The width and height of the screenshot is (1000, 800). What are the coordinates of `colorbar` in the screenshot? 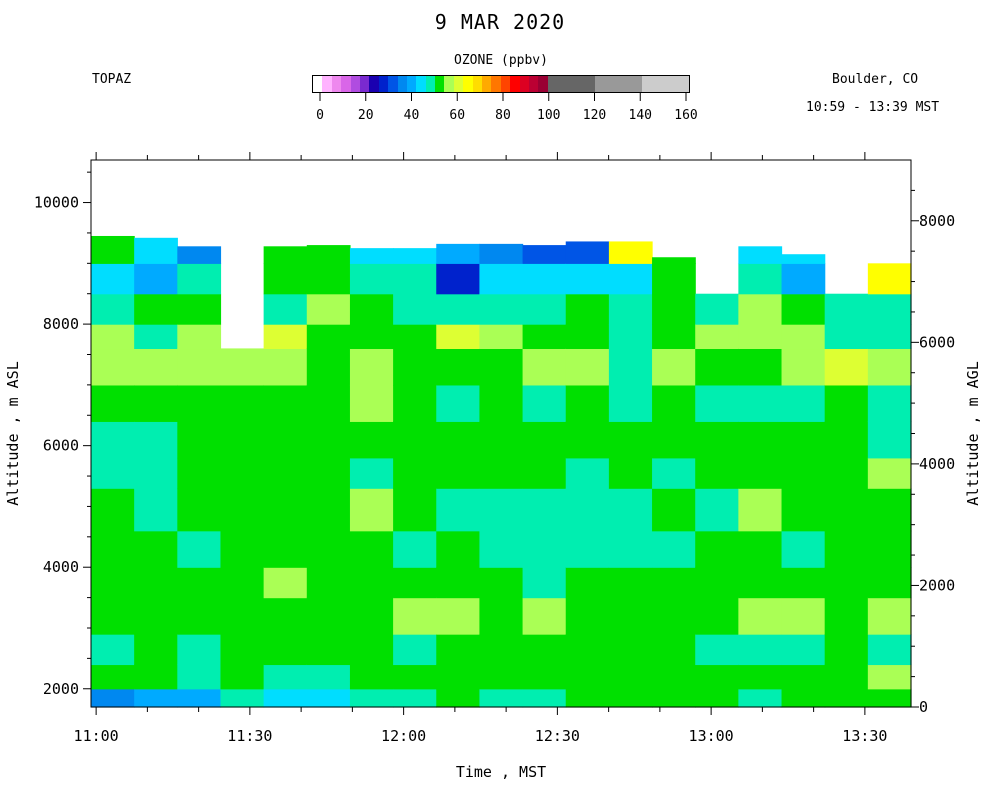 It's located at (501, 84).